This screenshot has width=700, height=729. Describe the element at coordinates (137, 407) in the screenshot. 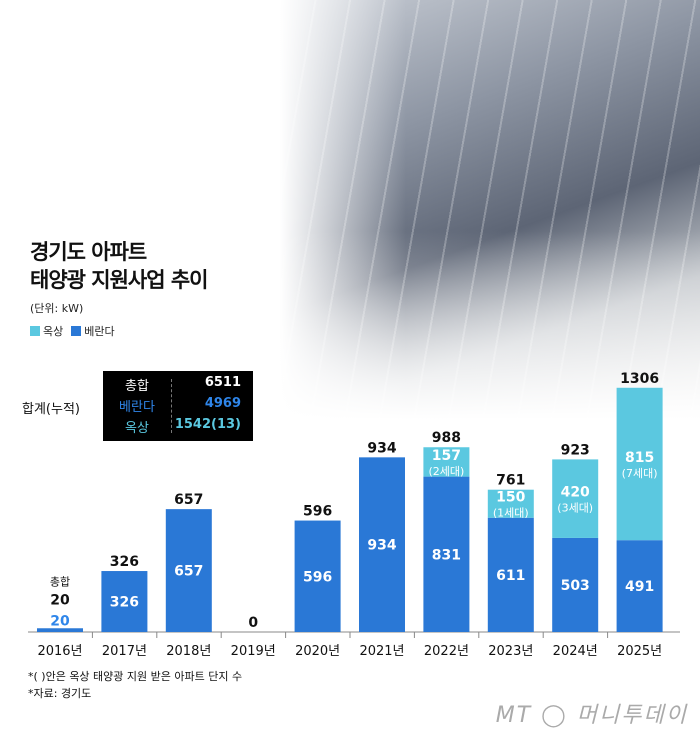

I see `row-key: 베란다` at that location.